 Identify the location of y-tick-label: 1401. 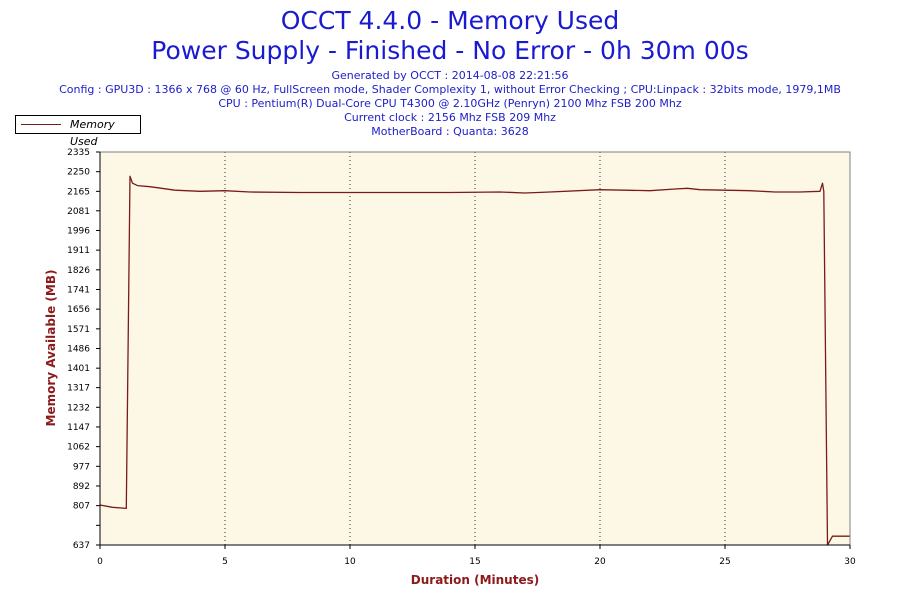
(78, 369).